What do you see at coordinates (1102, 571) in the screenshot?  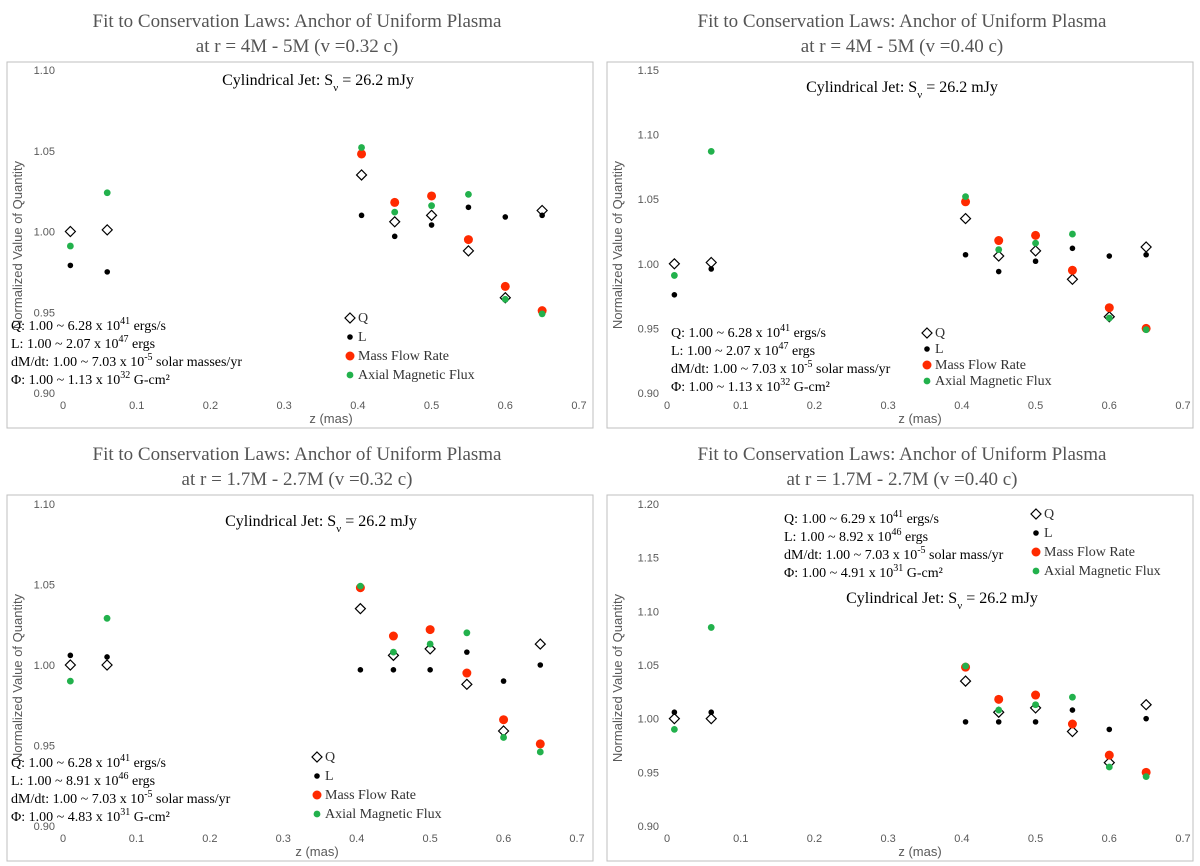 I see `legend-label: Axial Magnetic Flux` at bounding box center [1102, 571].